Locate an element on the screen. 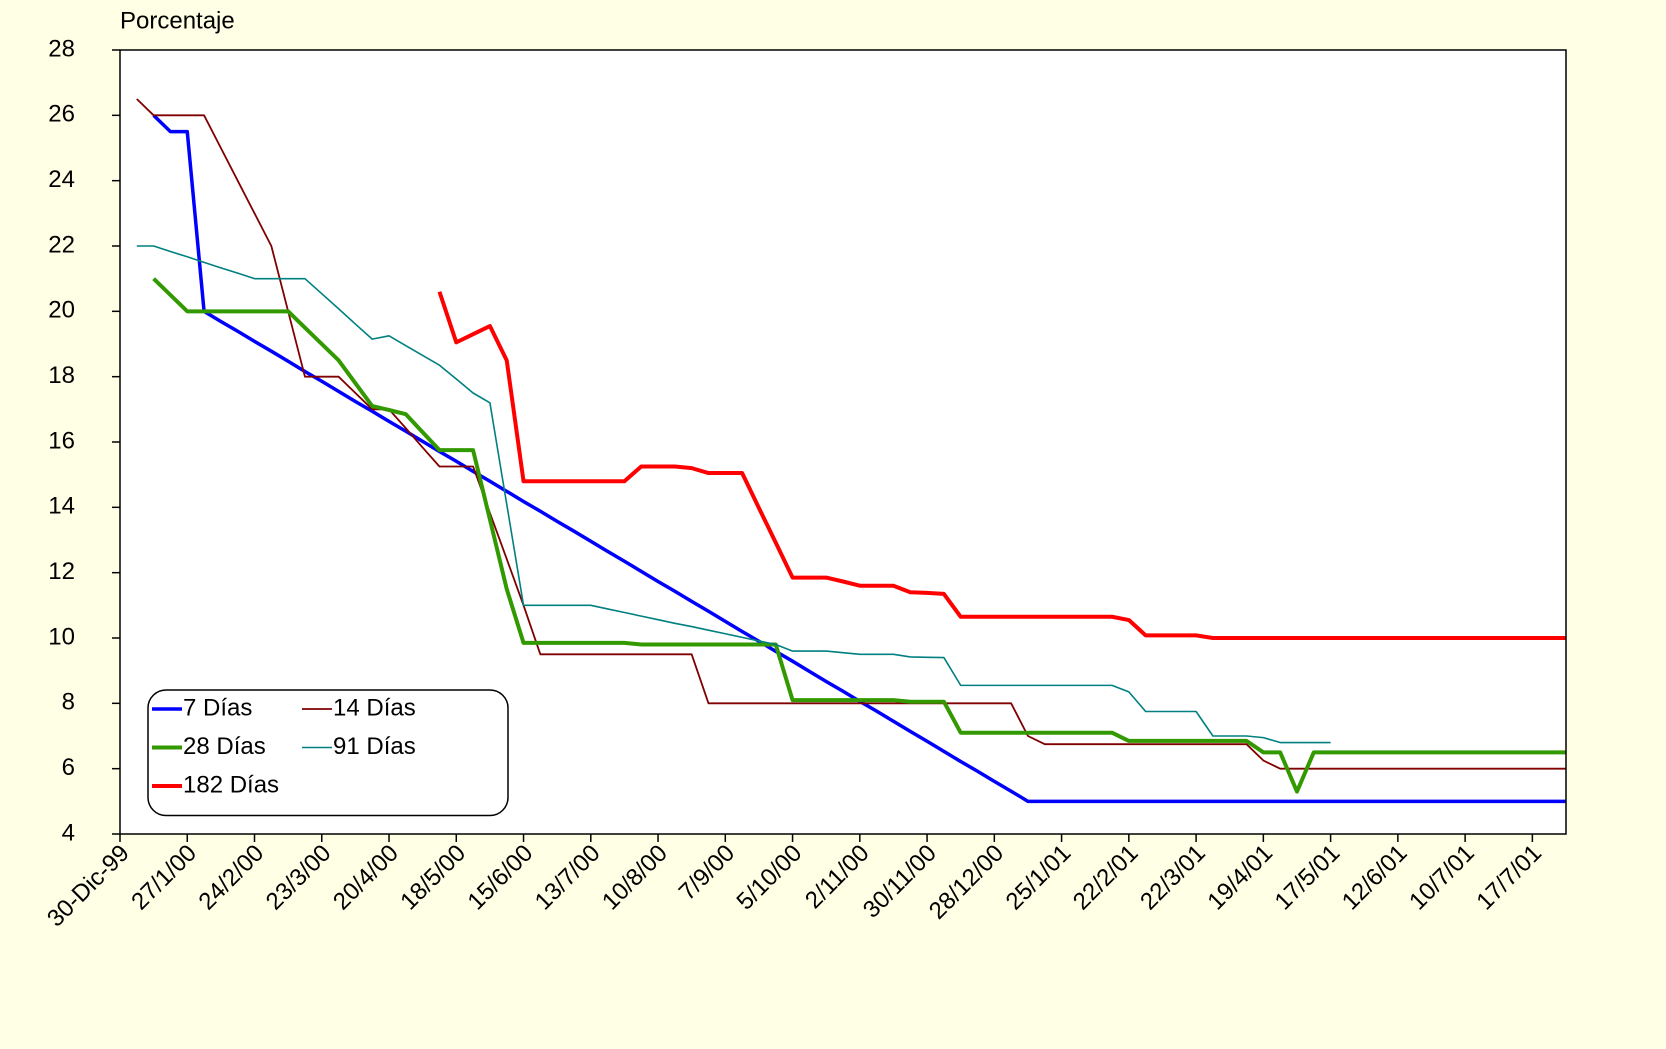  y-tick-label: 8 is located at coordinates (68, 702).